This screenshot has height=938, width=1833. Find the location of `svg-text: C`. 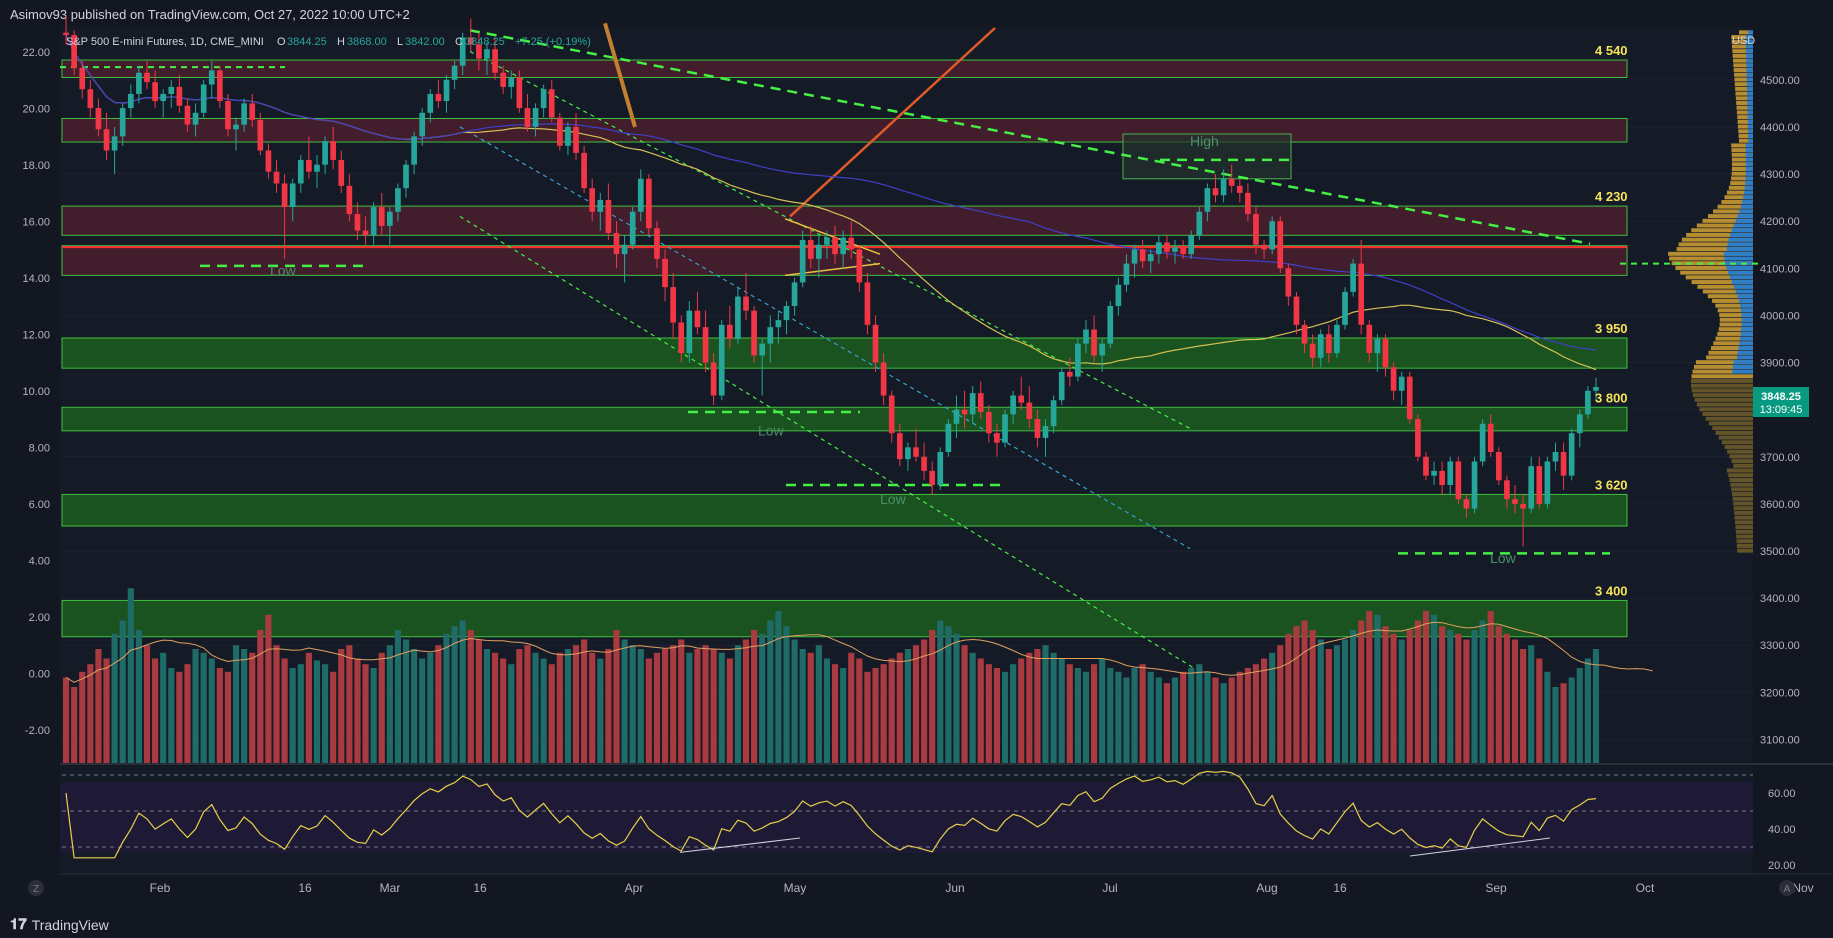

svg-text: C is located at coordinates (459, 42).